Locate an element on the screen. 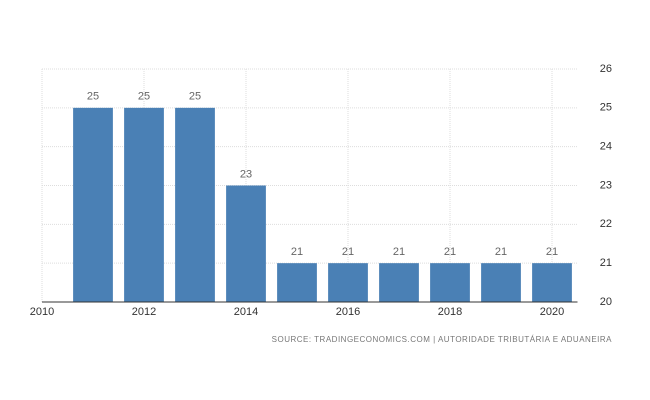 The height and width of the screenshot is (400, 650). y-tick-label: 23 is located at coordinates (606, 185).